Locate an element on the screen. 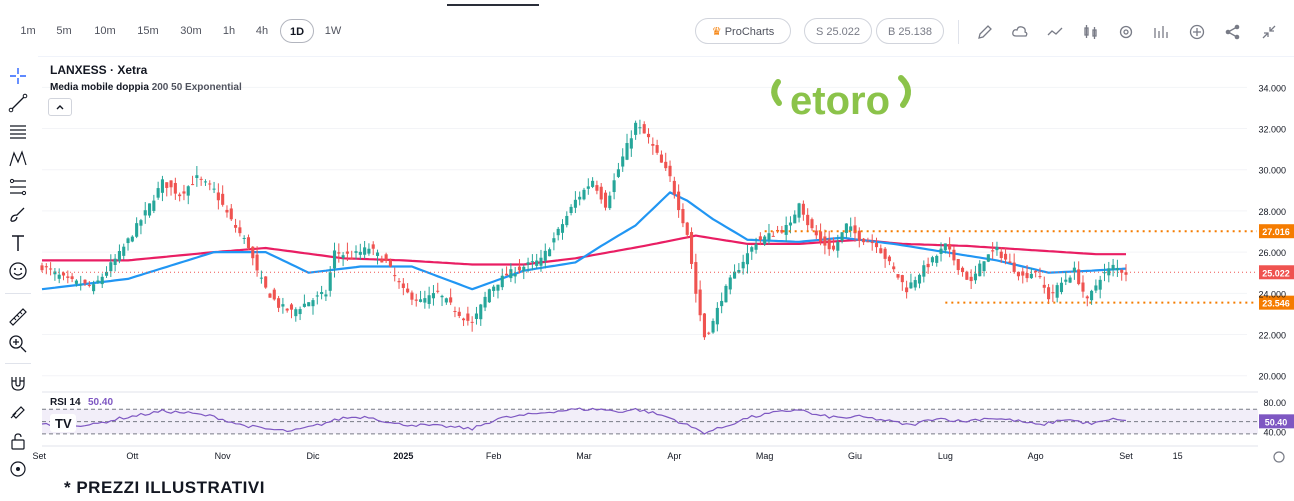 Image resolution: width=1294 pixels, height=501 pixels. legend-collapse-button is located at coordinates (60, 107).